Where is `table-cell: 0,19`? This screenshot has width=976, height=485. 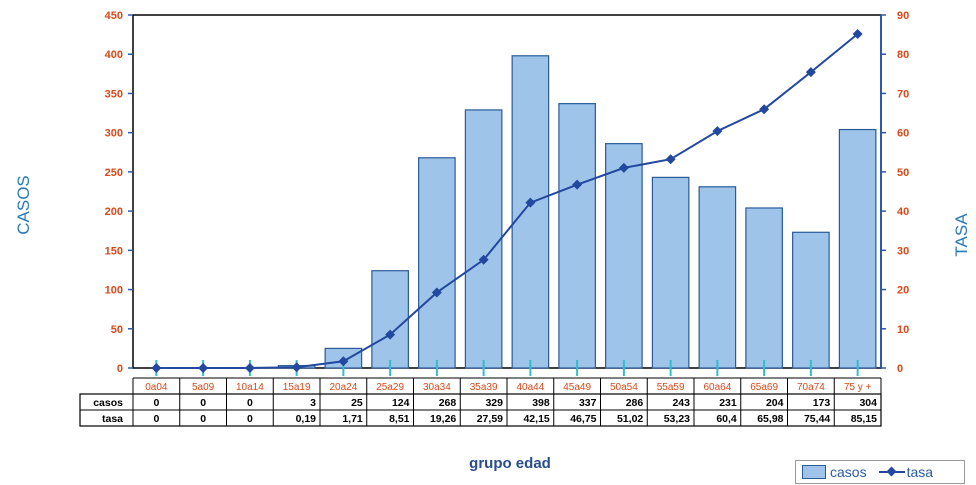 table-cell: 0,19 is located at coordinates (306, 419).